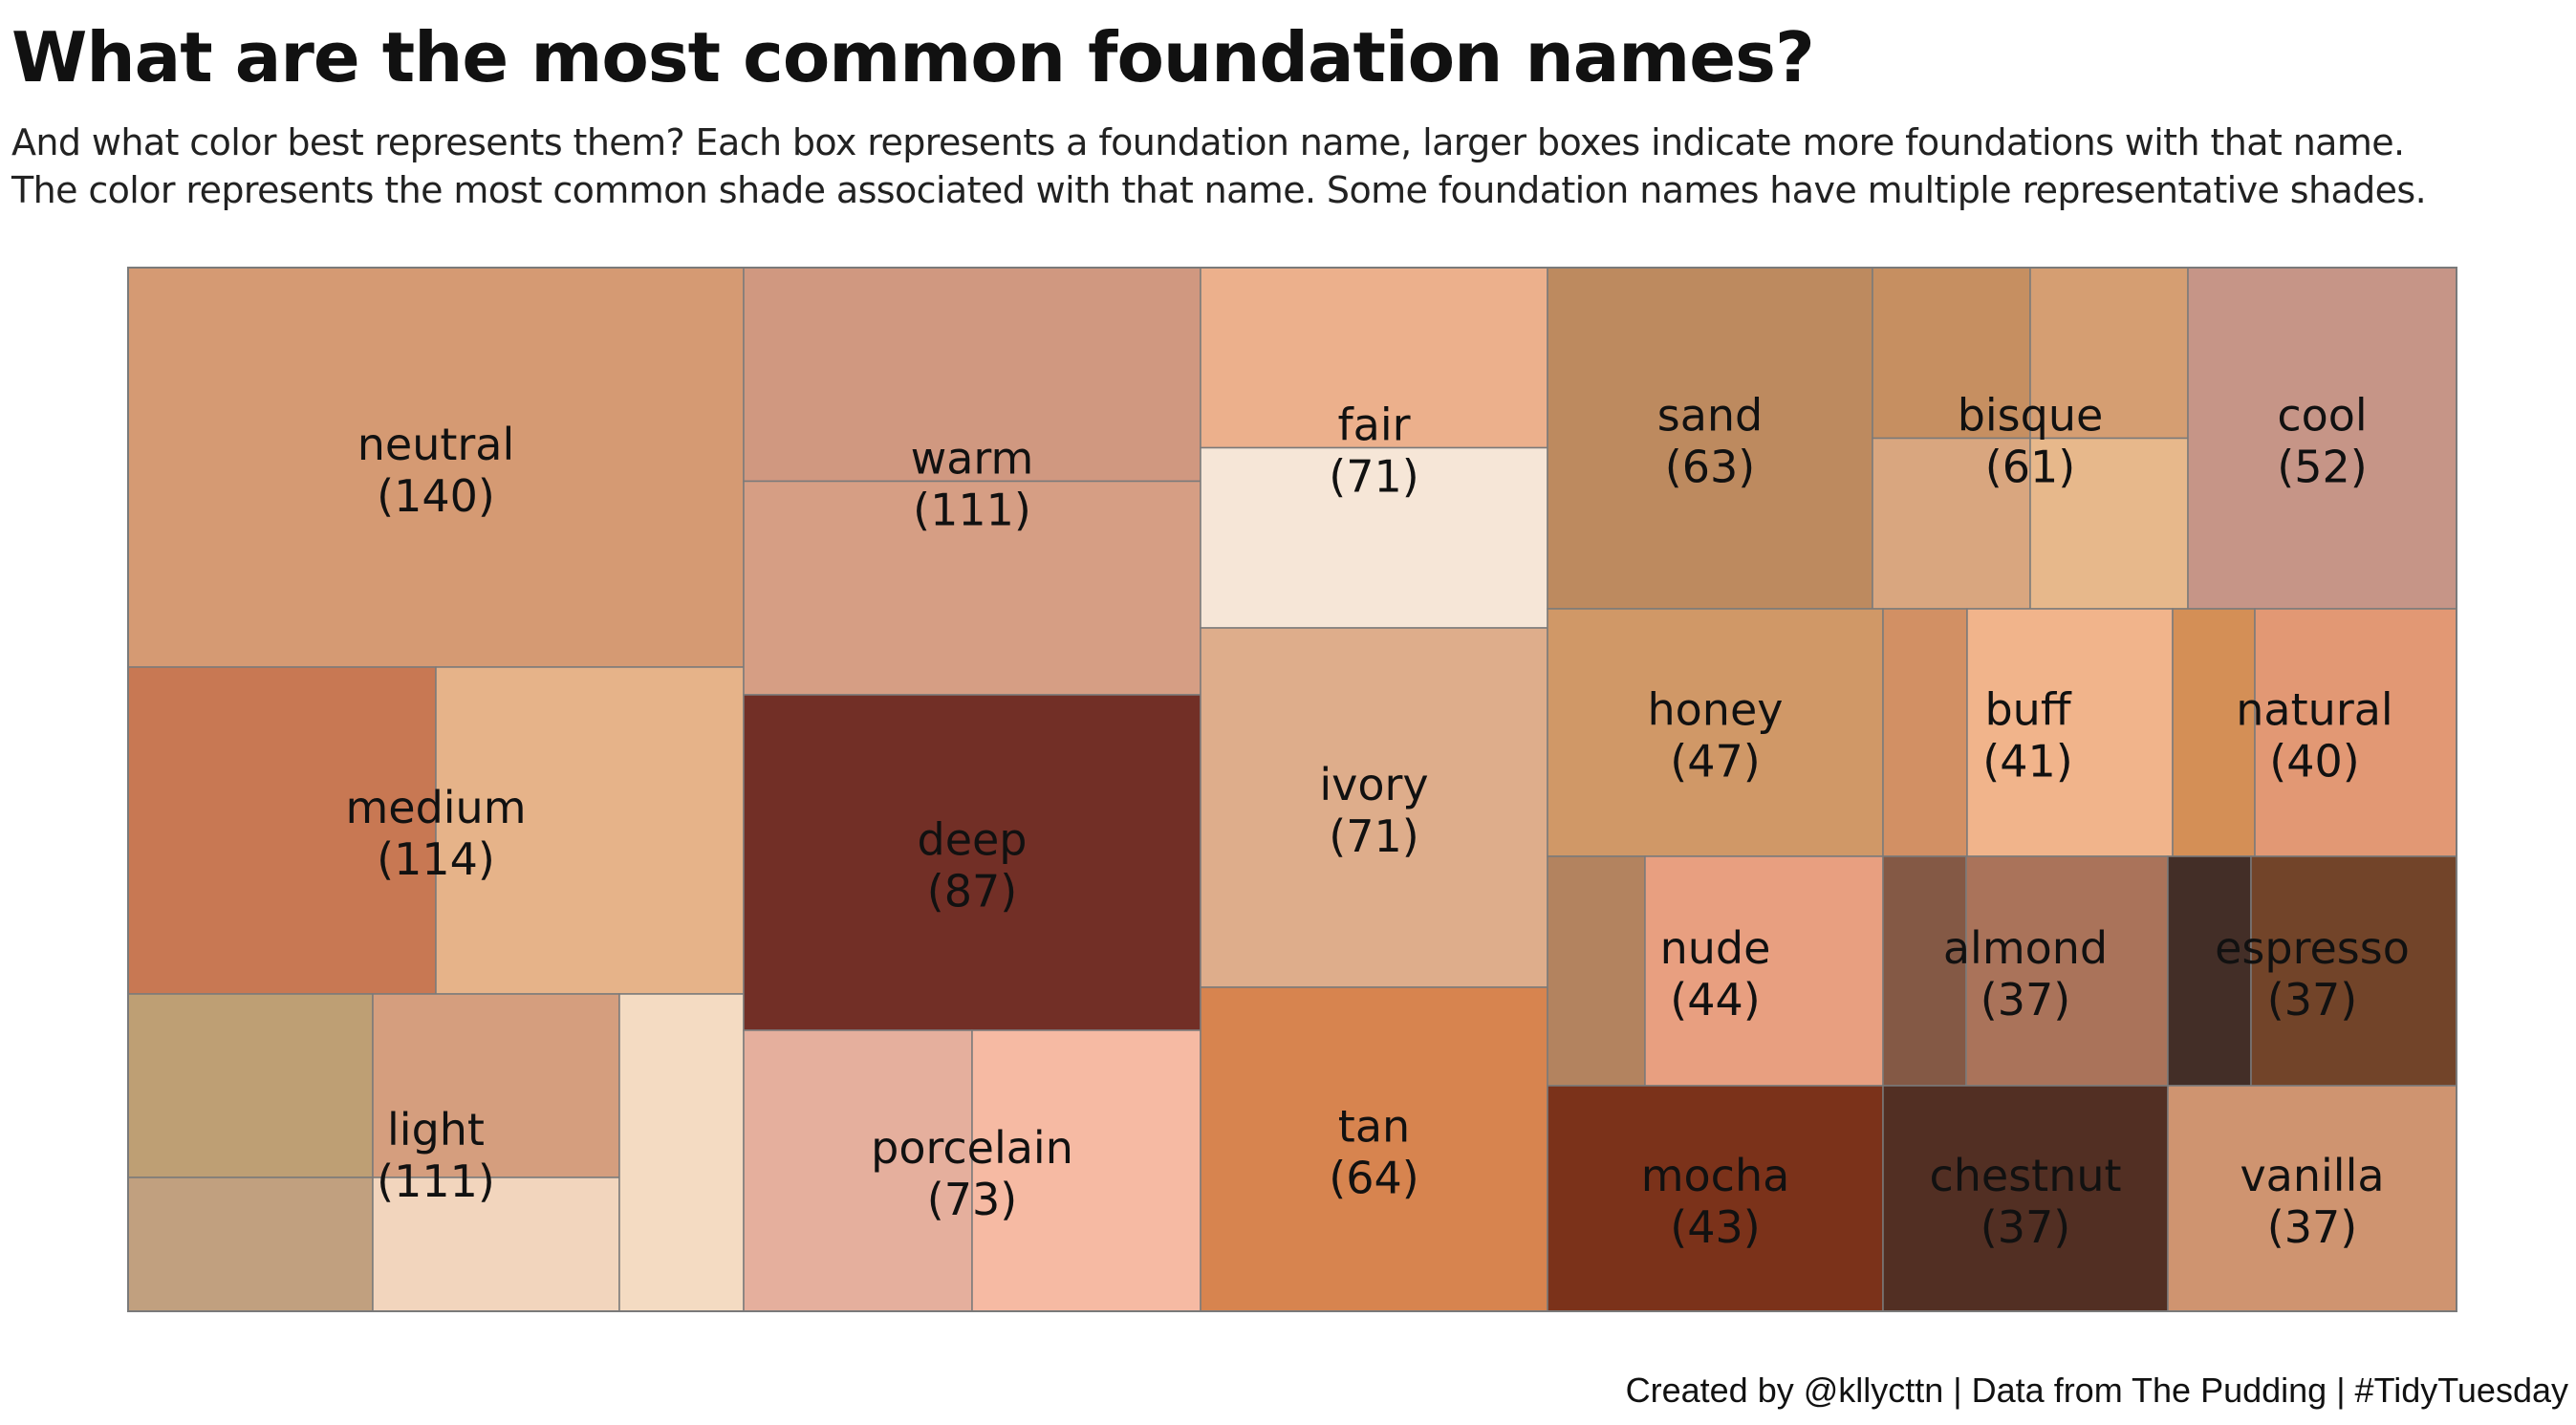  What do you see at coordinates (2314, 710) in the screenshot?
I see `label-name-natural: natural` at bounding box center [2314, 710].